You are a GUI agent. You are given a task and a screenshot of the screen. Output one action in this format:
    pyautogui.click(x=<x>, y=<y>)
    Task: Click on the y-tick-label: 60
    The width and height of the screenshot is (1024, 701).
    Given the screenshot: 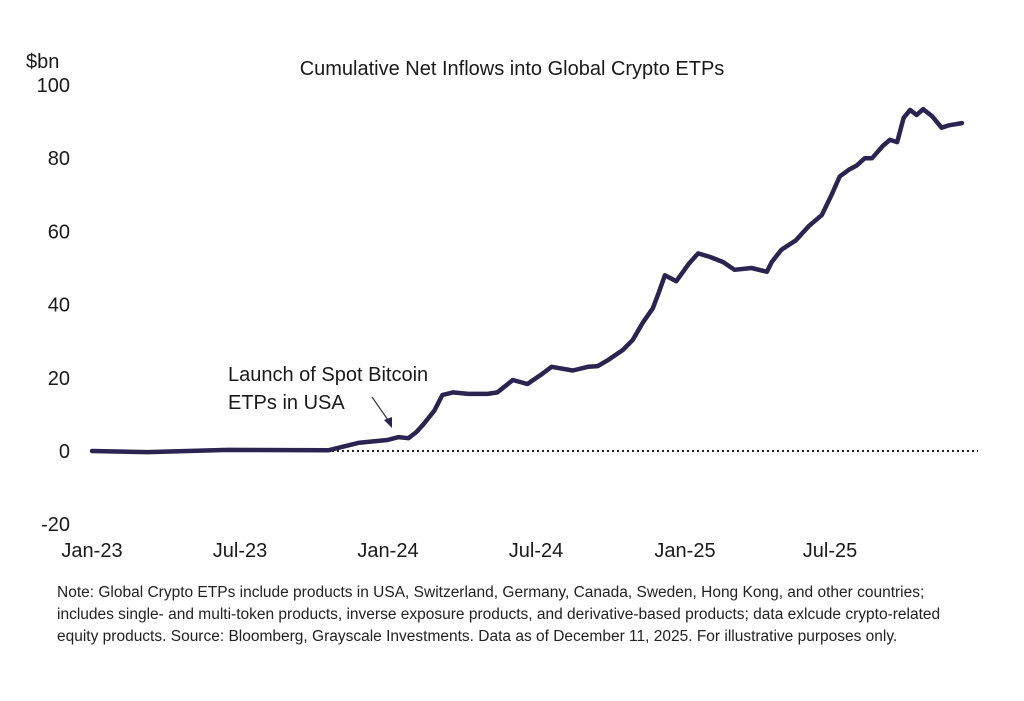 What is the action you would take?
    pyautogui.click(x=59, y=232)
    